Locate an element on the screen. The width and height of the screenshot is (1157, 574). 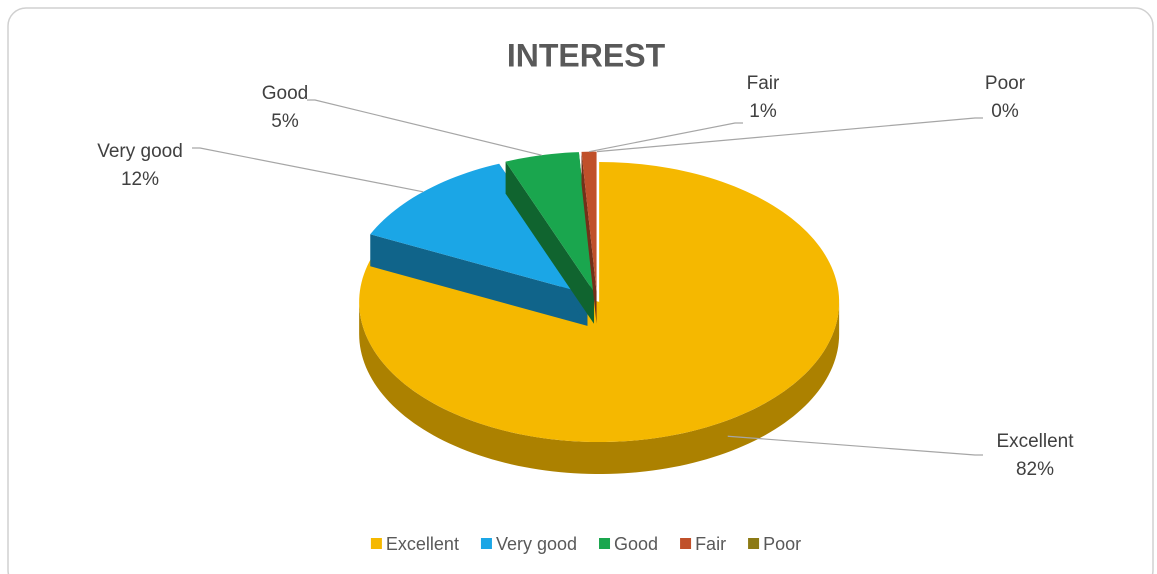
data-label-name: Fair is located at coordinates (763, 83).